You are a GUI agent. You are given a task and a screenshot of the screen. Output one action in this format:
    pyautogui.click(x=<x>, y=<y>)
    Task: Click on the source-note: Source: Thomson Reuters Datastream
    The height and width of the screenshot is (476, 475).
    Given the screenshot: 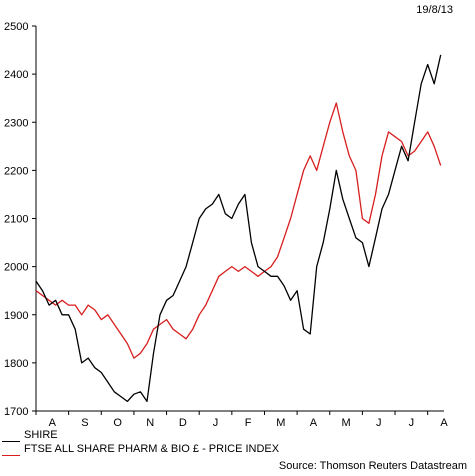 What is the action you would take?
    pyautogui.click(x=372, y=466)
    